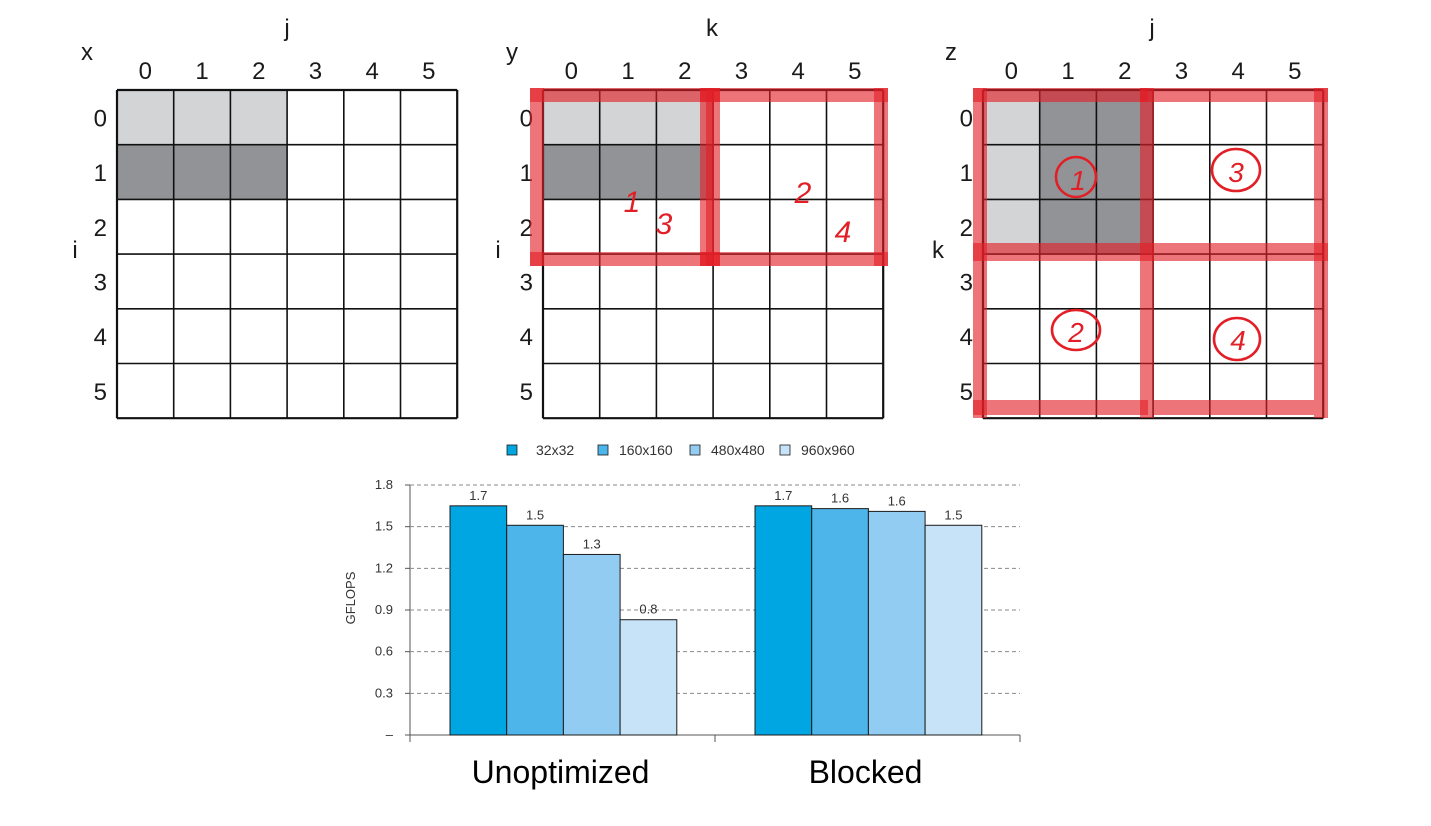  I want to click on matrix-name-label: x, so click(87, 52).